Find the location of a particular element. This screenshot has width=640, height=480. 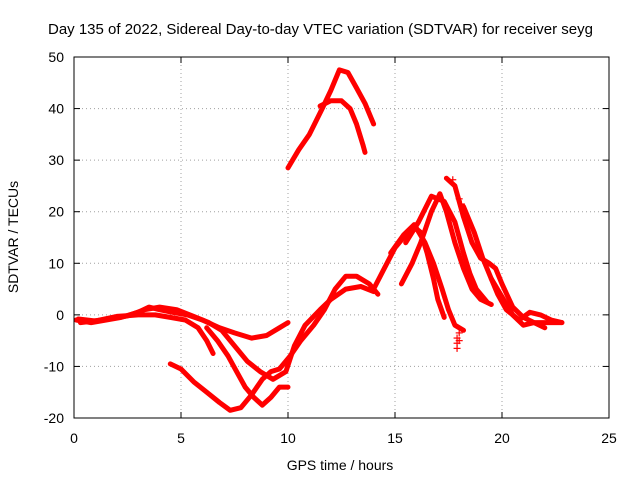

y-tick-label: 20 is located at coordinates (56, 212).